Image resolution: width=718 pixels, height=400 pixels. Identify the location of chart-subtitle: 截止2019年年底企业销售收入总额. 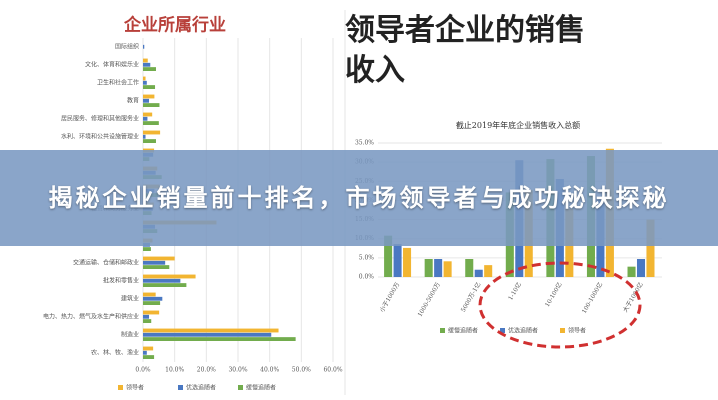
(518, 125).